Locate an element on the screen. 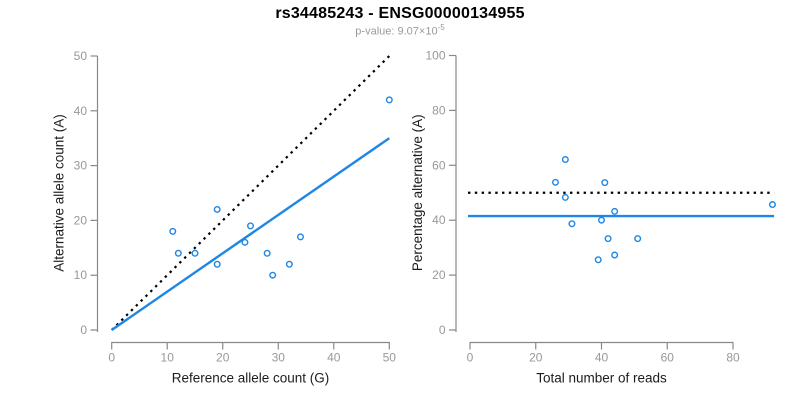  right-x-tick-label: 80 is located at coordinates (733, 358).